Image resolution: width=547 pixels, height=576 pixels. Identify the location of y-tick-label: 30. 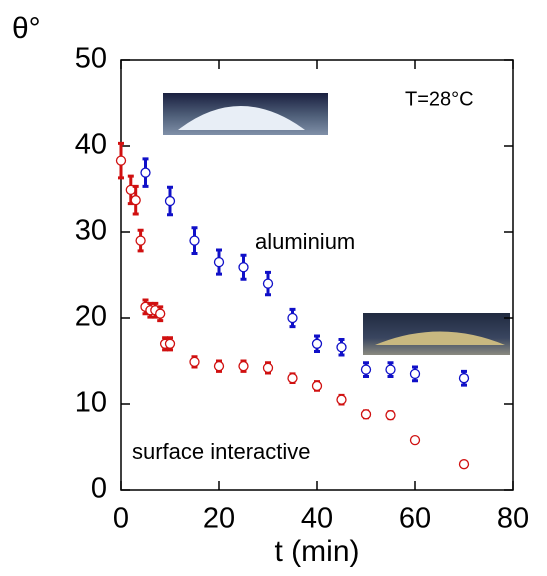
(91, 231).